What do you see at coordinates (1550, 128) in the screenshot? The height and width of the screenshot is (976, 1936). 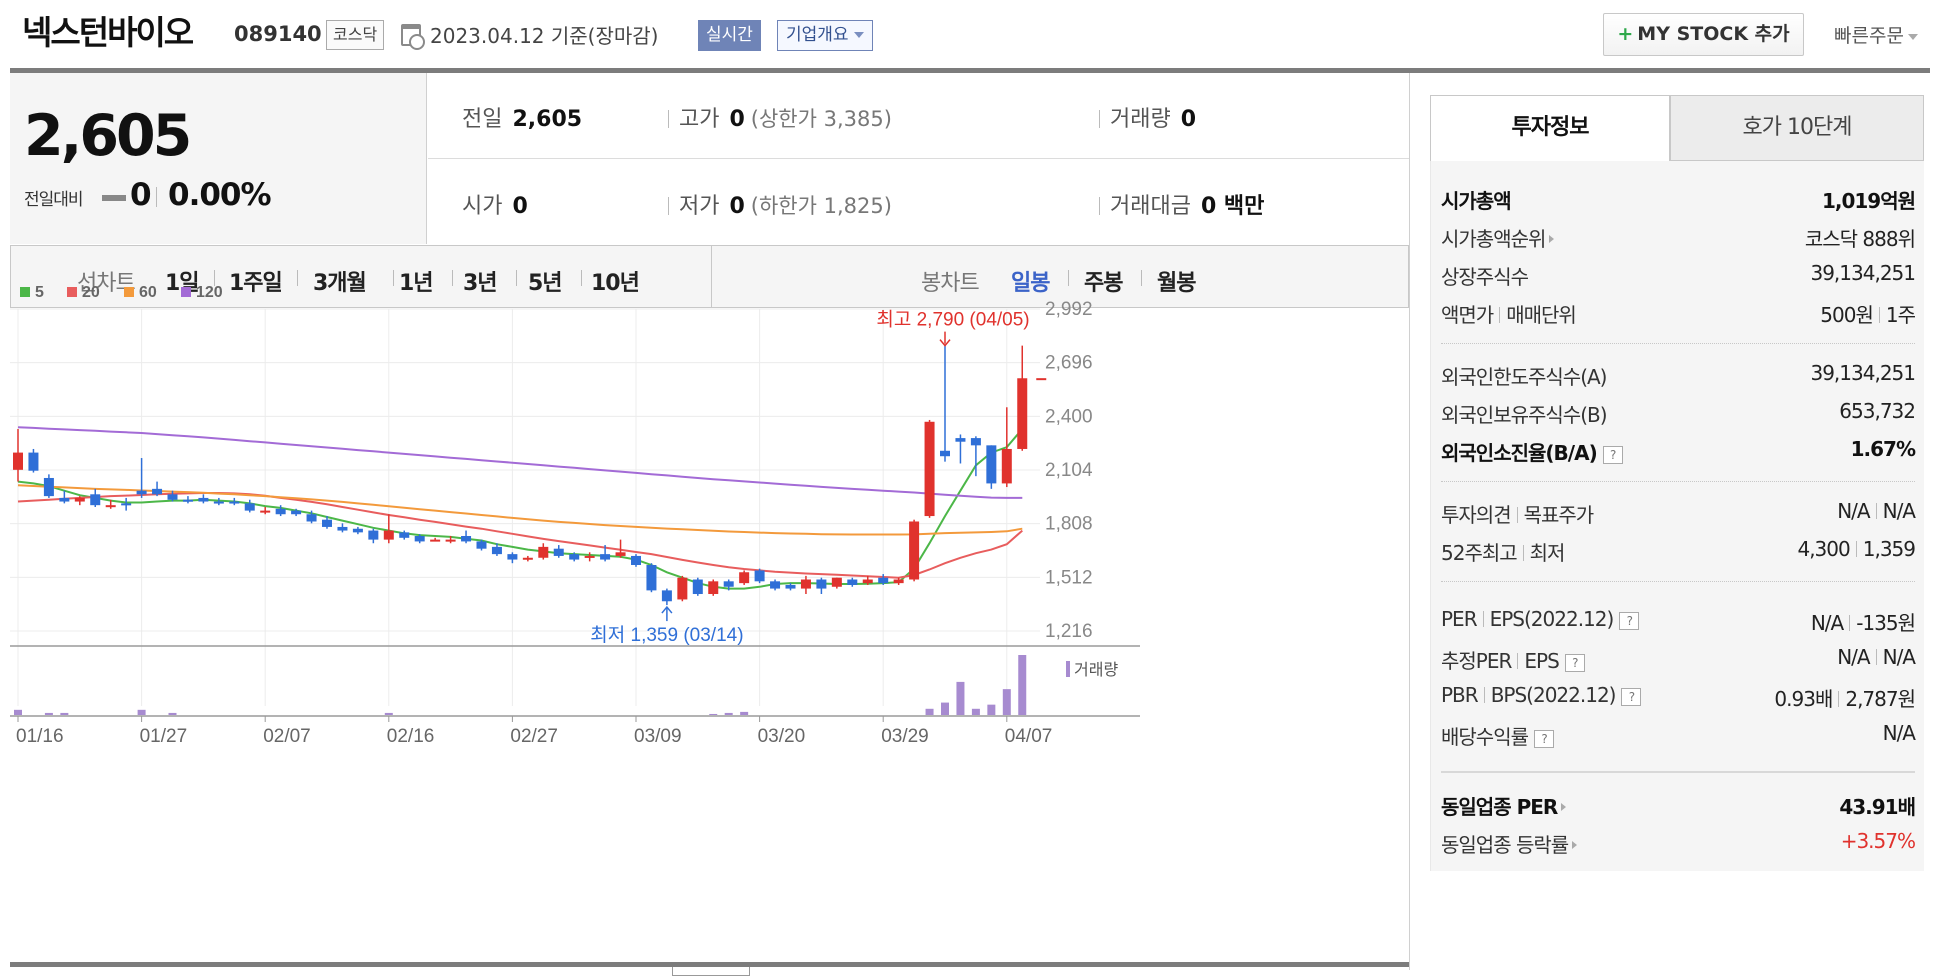 I see `tab-invest-info: 투자정보` at bounding box center [1550, 128].